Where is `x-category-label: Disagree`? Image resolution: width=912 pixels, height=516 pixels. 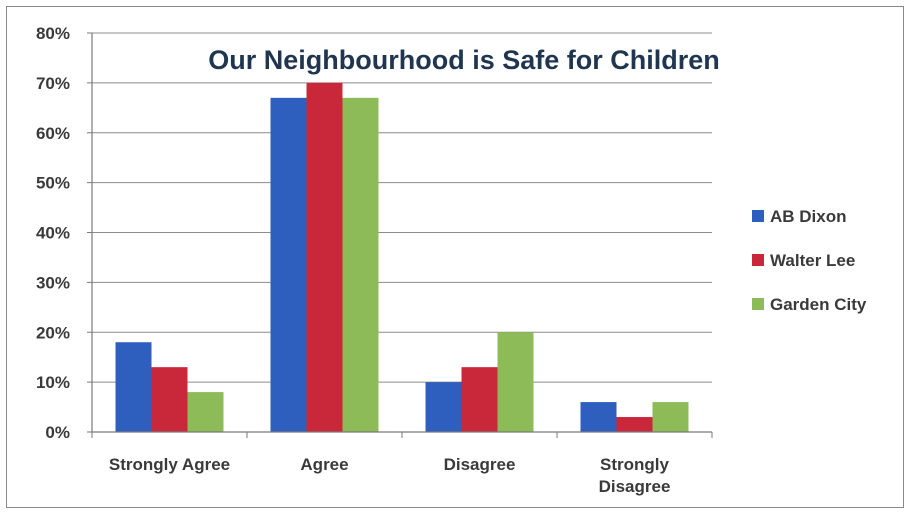 x-category-label: Disagree is located at coordinates (480, 464).